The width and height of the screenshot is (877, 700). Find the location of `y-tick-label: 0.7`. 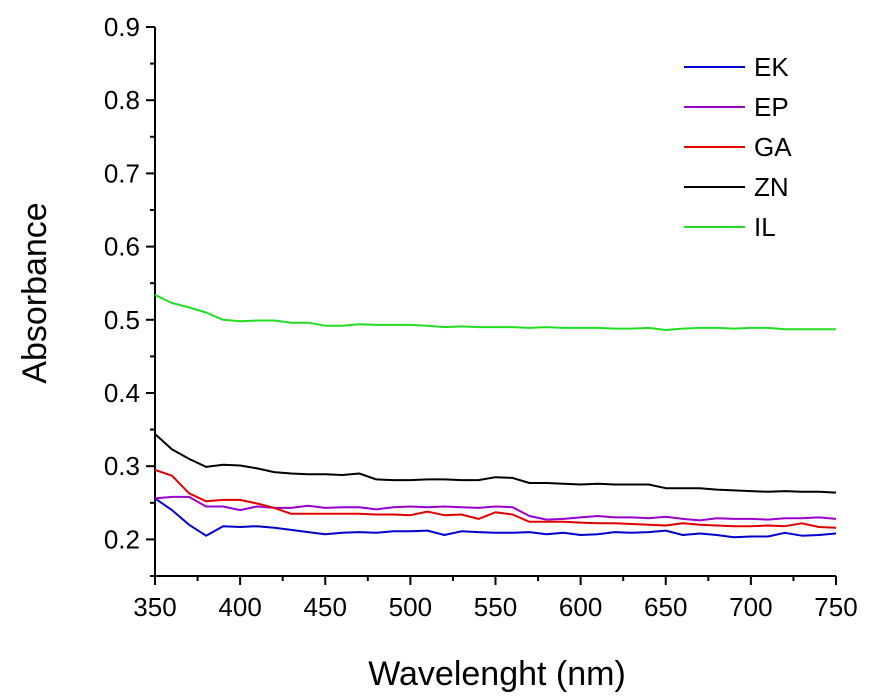

y-tick-label: 0.7 is located at coordinates (122, 173).